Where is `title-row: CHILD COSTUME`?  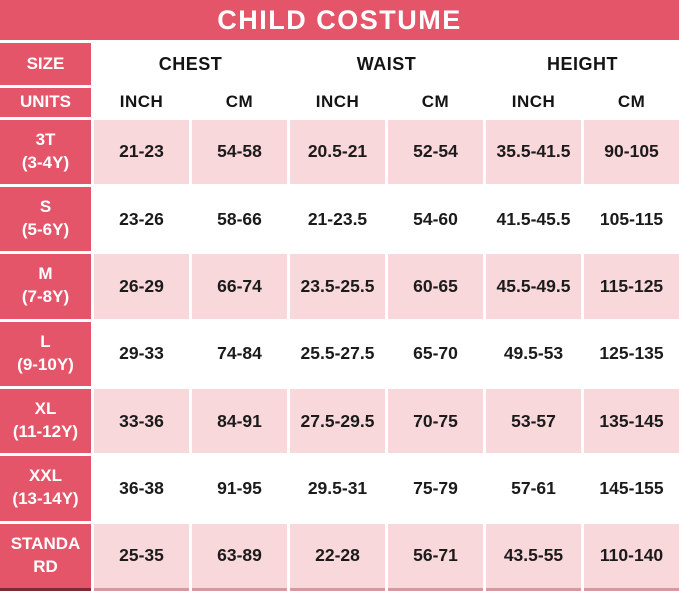 title-row: CHILD COSTUME is located at coordinates (339, 20).